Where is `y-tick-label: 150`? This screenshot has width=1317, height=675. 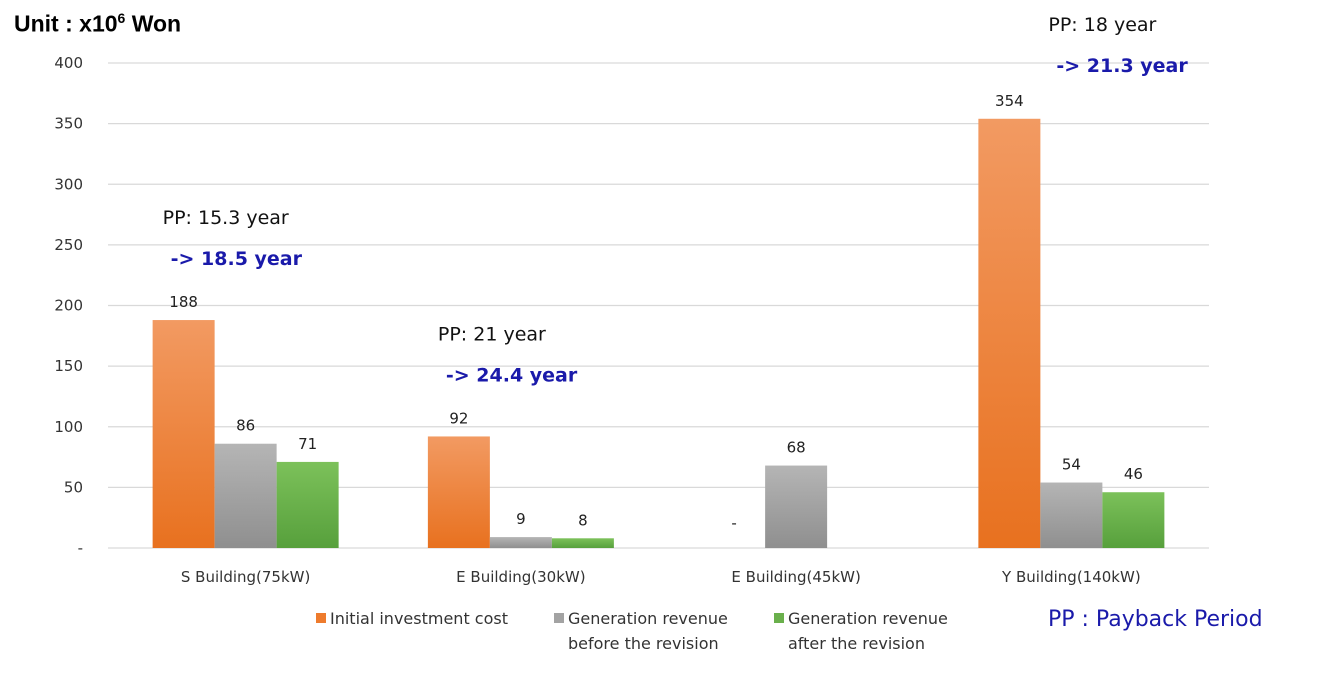
y-tick-label: 150 is located at coordinates (68, 366).